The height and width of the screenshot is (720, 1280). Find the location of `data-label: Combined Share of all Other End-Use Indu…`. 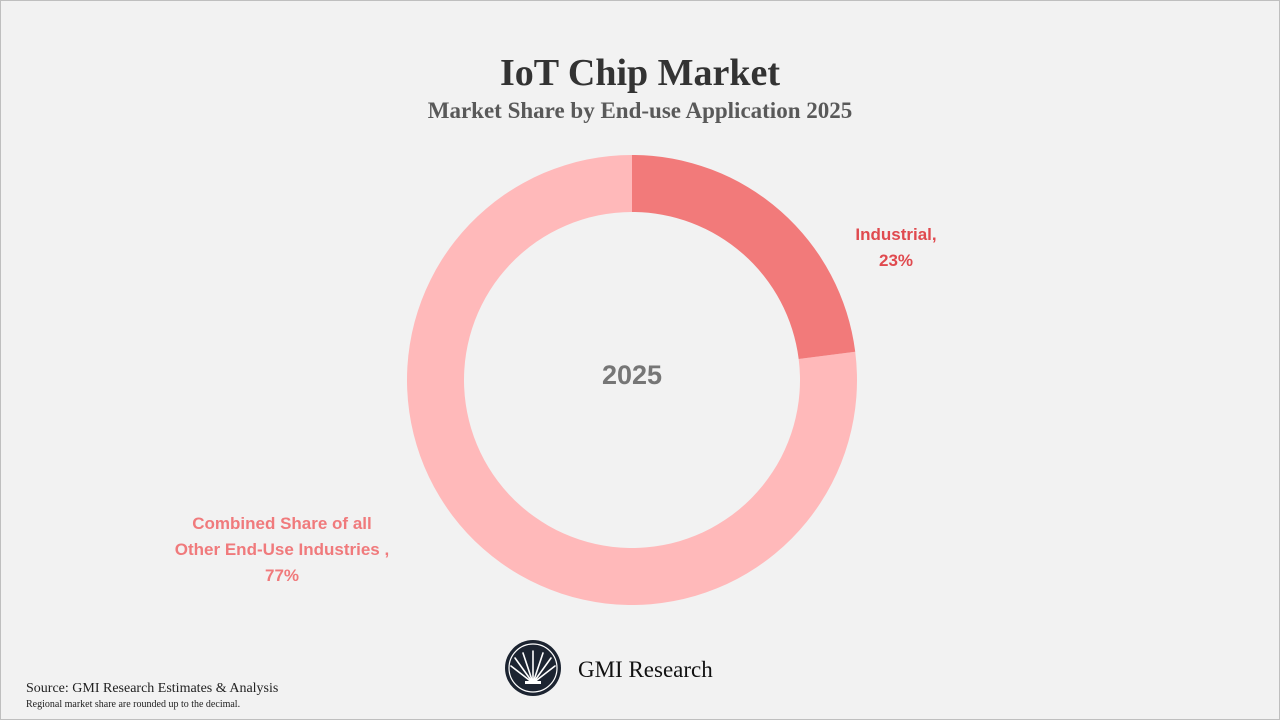

data-label: Combined Share of all Other End-Use Indu… is located at coordinates (282, 550).